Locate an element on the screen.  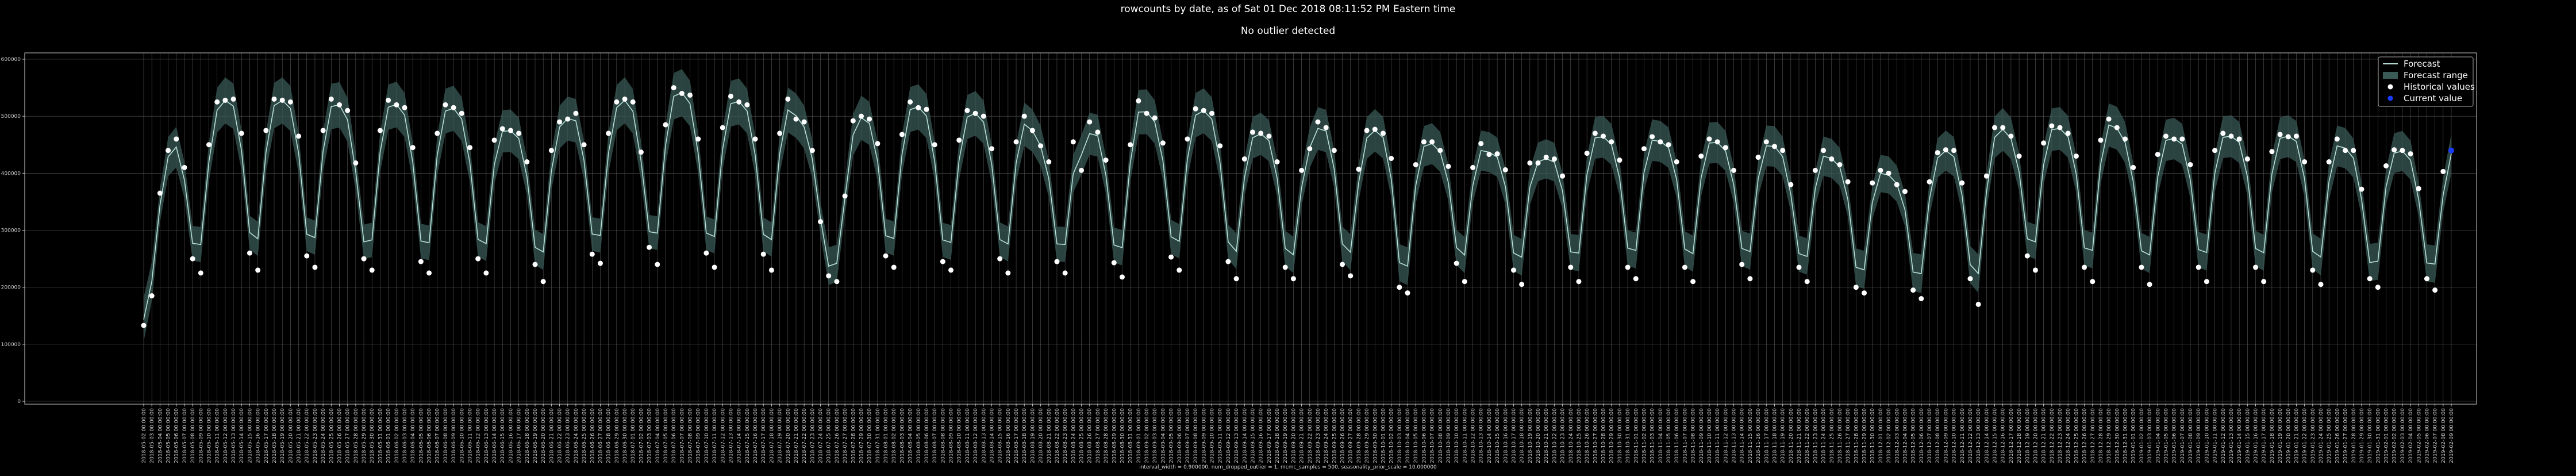
x-tick-label: 2018-06-02 00:00:00 is located at coordinates (397, 435).